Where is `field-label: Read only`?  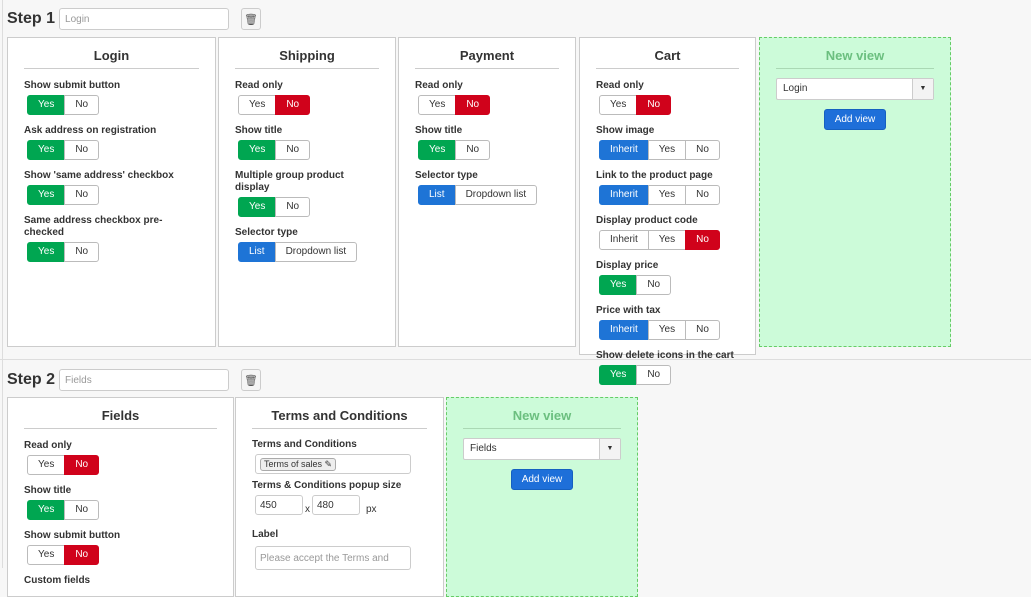
field-label: Read only is located at coordinates (259, 85).